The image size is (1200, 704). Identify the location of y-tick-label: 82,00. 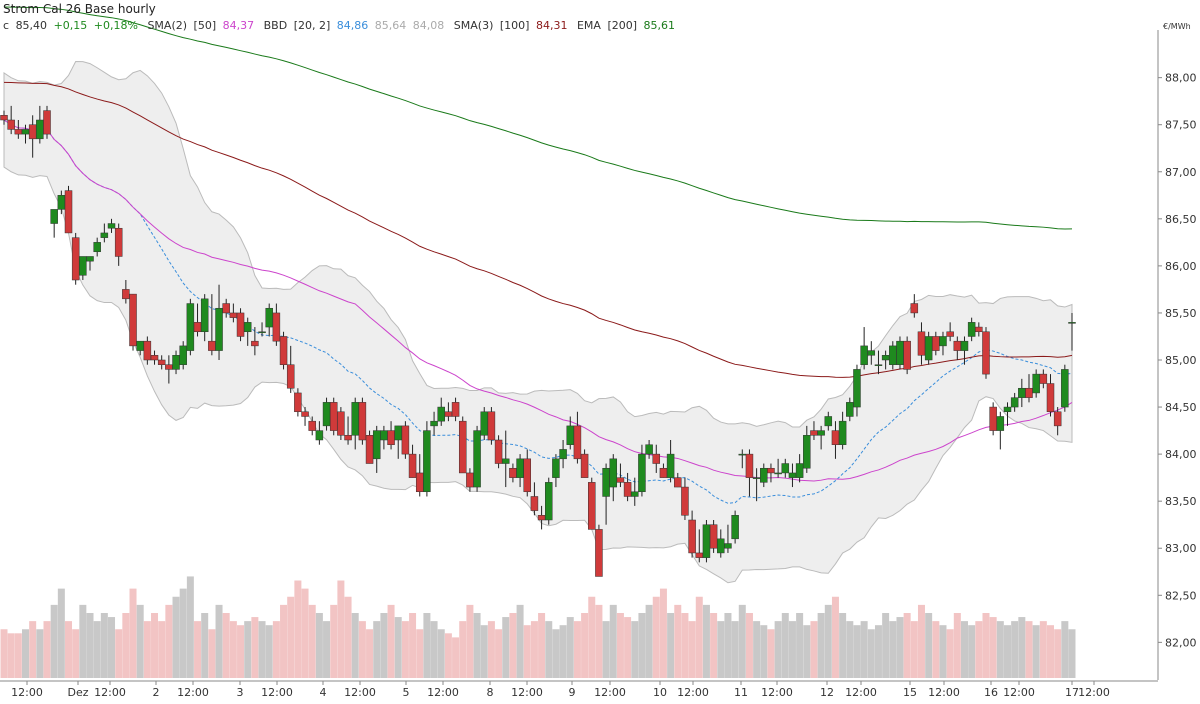
(1181, 642).